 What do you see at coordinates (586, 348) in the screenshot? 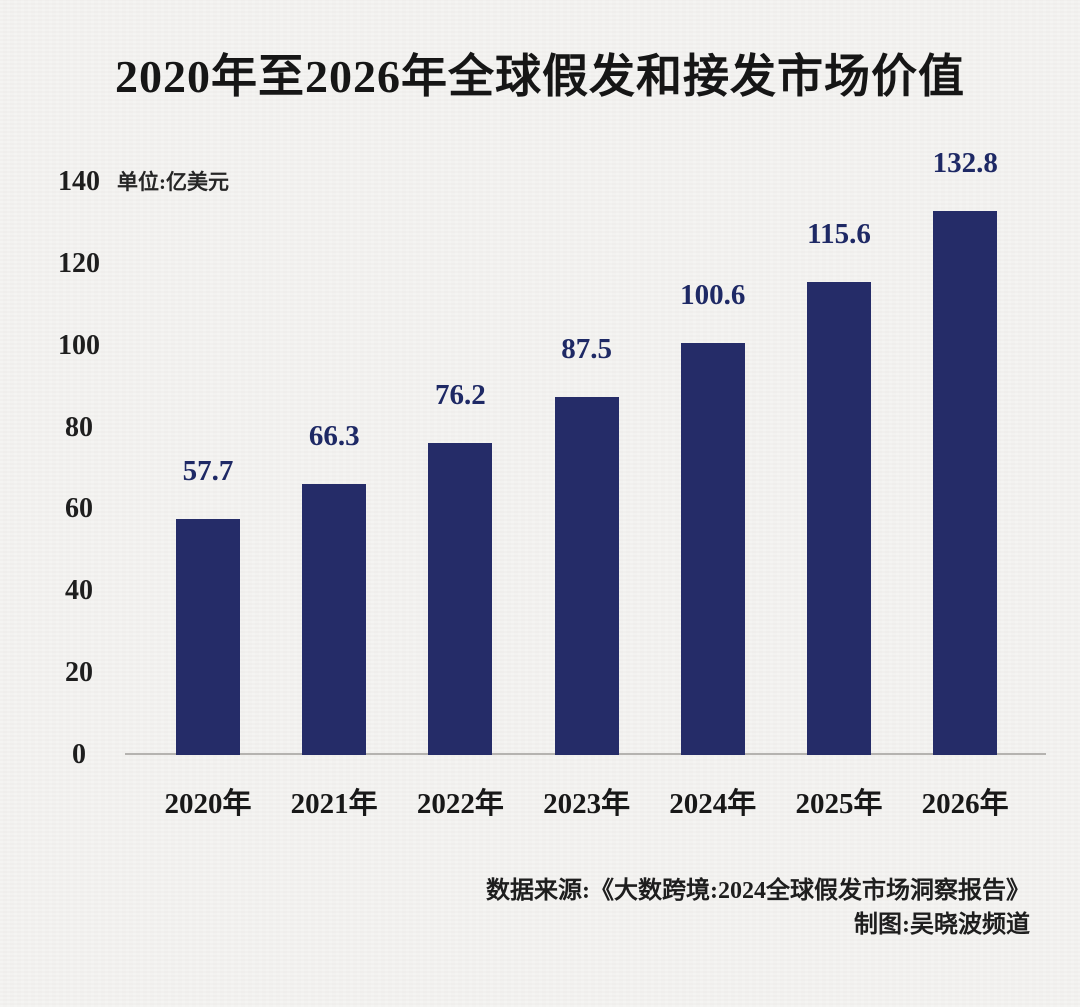
I see `bar-value-label: 87.5` at bounding box center [586, 348].